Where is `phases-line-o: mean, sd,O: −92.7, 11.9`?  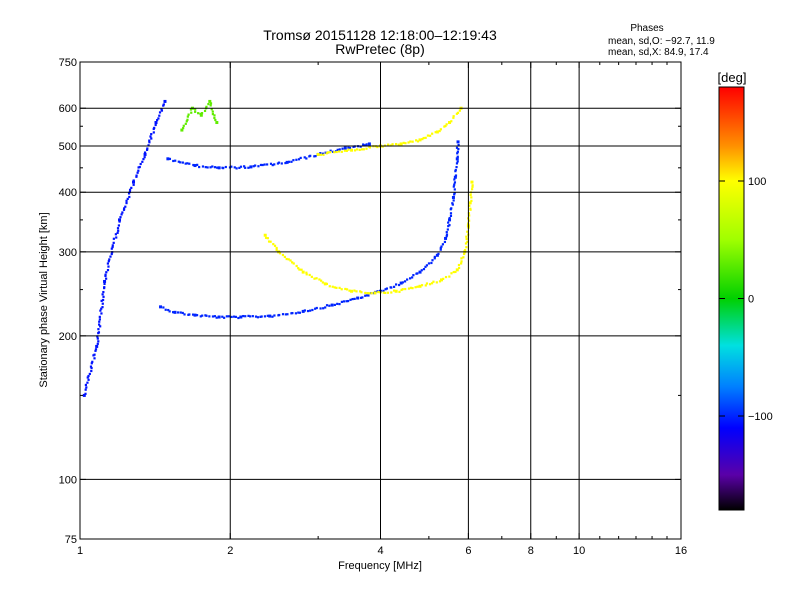 phases-line-o: mean, sd,O: −92.7, 11.9 is located at coordinates (661, 41).